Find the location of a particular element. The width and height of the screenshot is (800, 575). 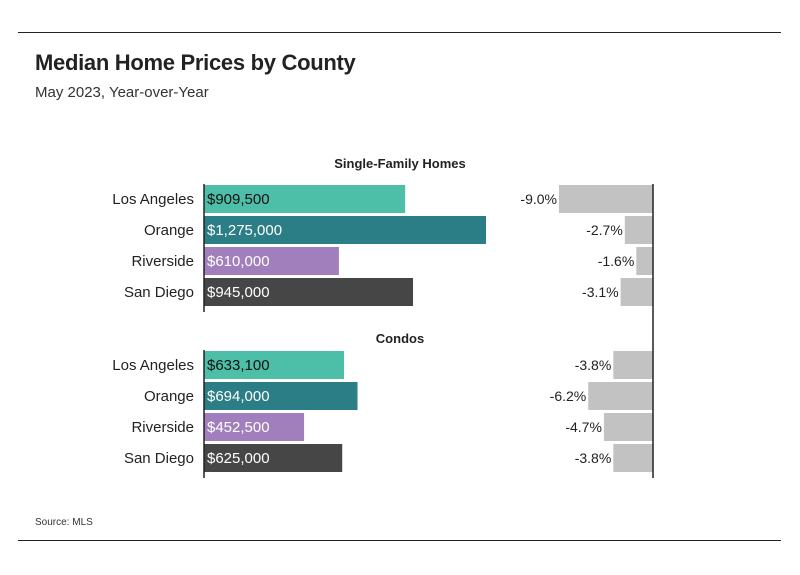

value-label: $610,000 is located at coordinates (238, 261).